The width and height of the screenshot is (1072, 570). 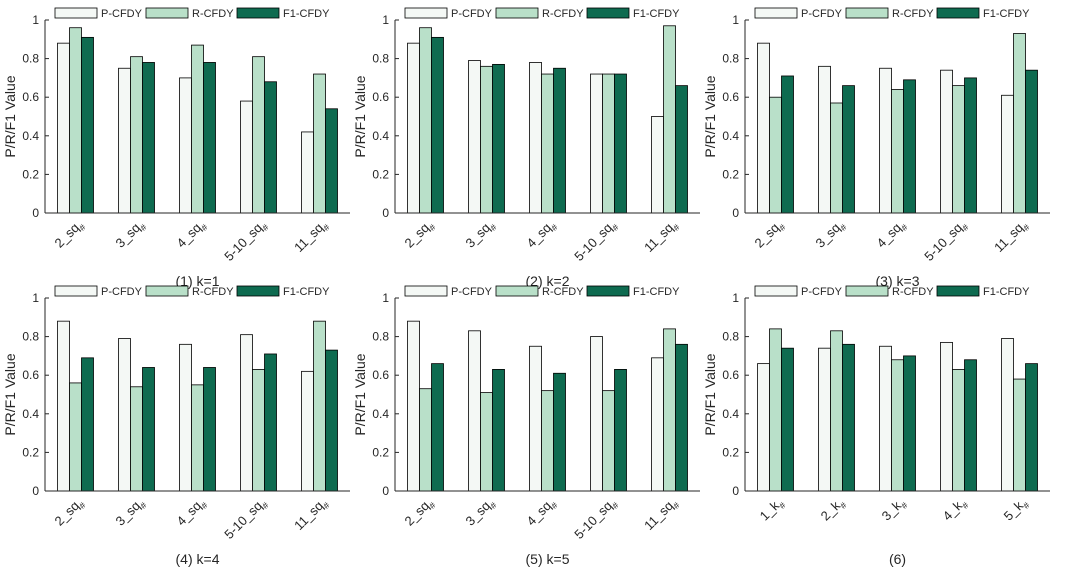 I want to click on chart-title: (2) k=2, so click(x=548, y=281).